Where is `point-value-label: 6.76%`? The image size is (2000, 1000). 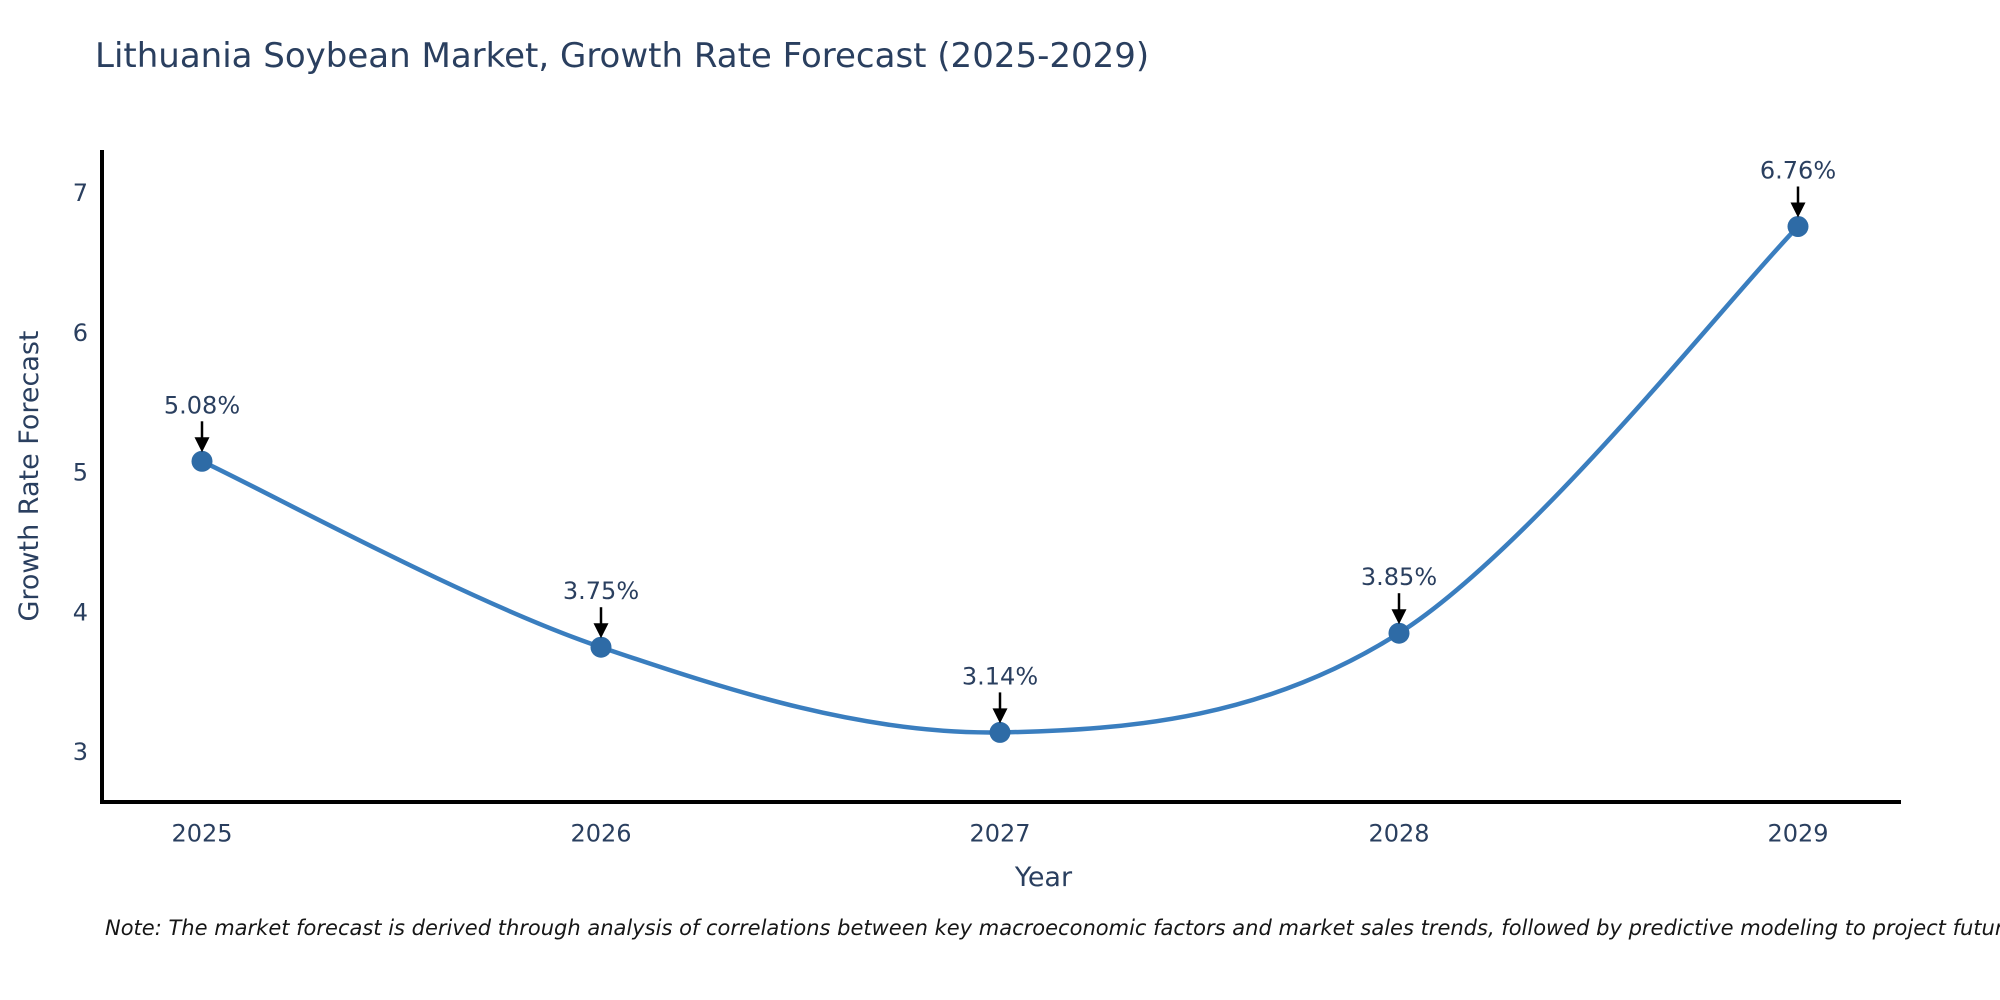 point-value-label: 6.76% is located at coordinates (1798, 171).